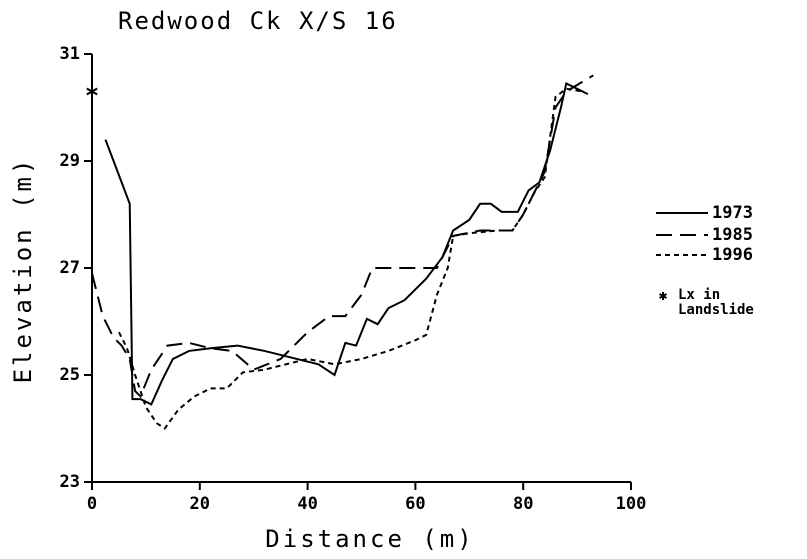 The width and height of the screenshot is (807, 559). Describe the element at coordinates (716, 302) in the screenshot. I see `legend-marker-label: Lx in Landslide` at that location.